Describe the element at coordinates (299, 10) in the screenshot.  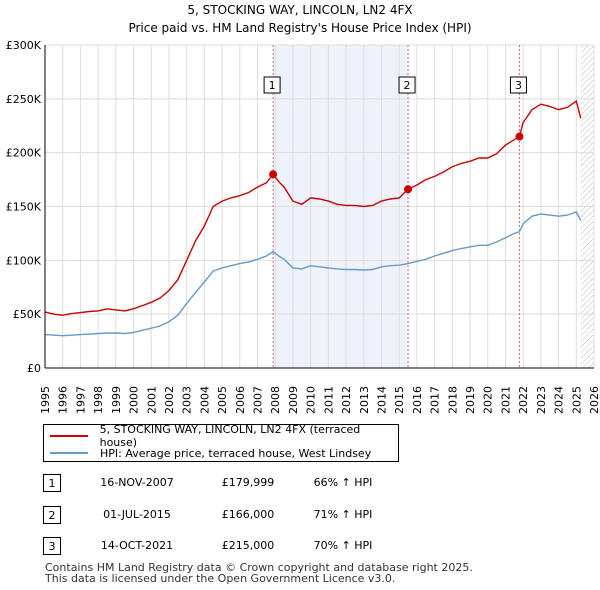
I see `chart-title: 5, STOCKING WAY, LINCOLN, LN2 4FX` at that location.